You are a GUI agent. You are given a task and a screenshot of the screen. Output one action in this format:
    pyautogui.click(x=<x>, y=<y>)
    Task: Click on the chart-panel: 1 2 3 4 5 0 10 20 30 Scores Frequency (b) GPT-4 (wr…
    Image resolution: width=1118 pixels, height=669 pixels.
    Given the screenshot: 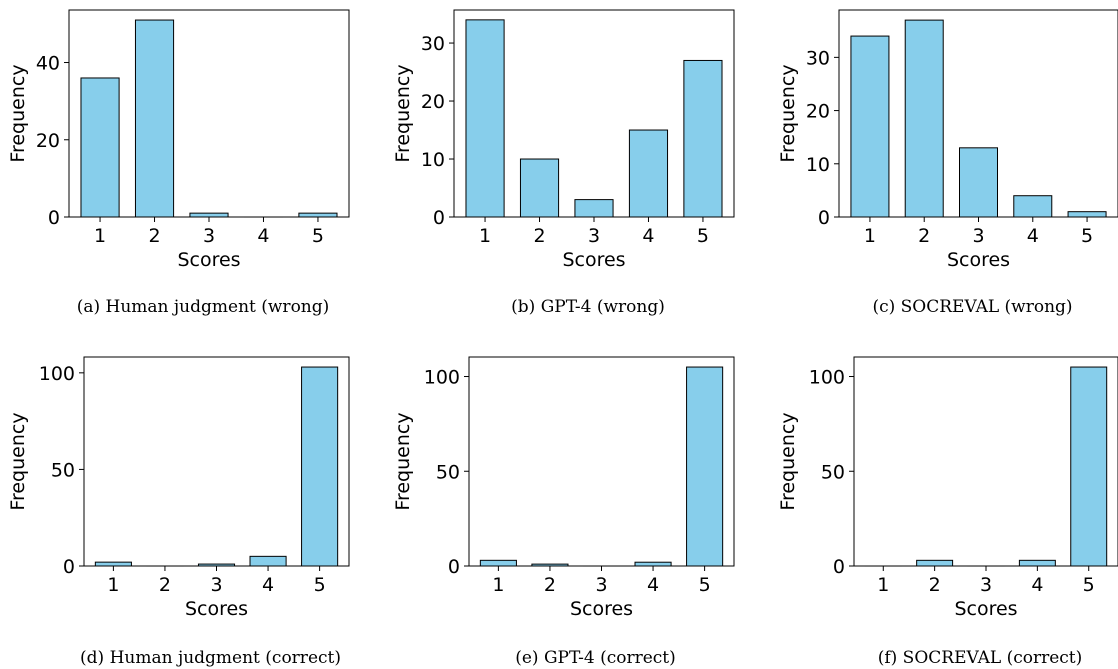 What is the action you would take?
    pyautogui.click(x=563, y=163)
    